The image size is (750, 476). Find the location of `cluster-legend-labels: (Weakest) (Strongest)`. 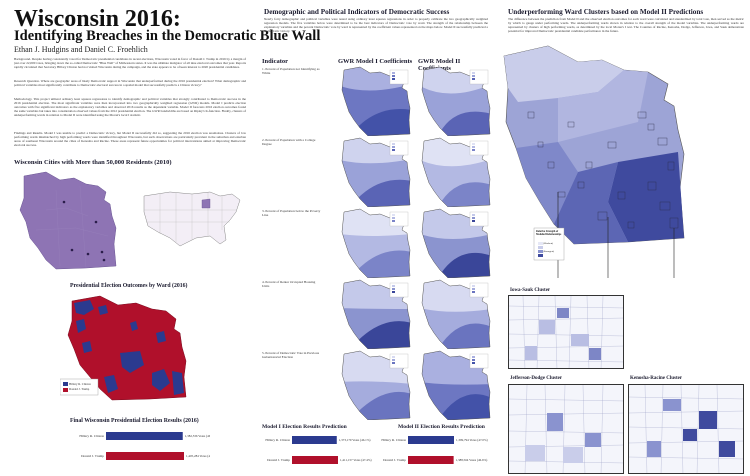

cluster-legend-labels: (Weakest) (Strongest) is located at coordinates (548, 248).